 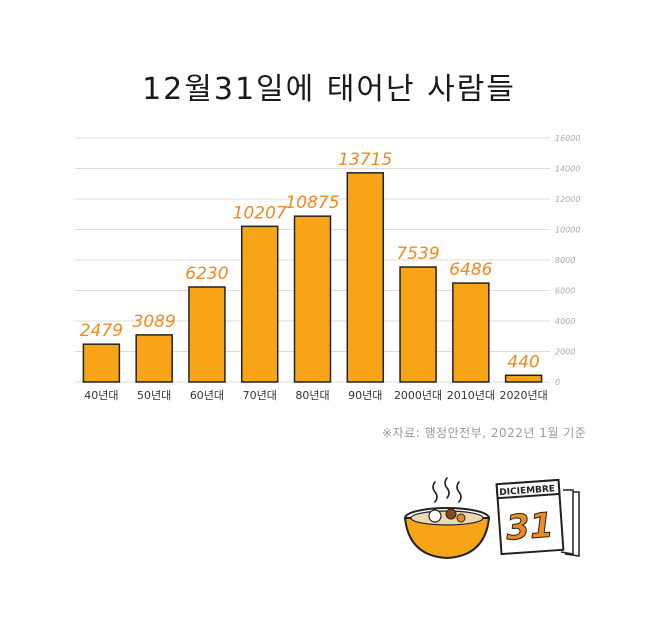 I want to click on value-label: 440, so click(x=523, y=362).